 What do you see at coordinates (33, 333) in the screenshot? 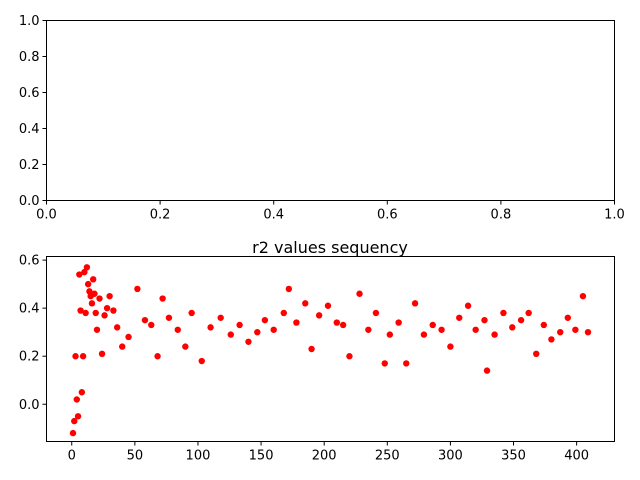
I see `bottom-axes-y-ticks: 0.0 0.2 0.4 0.6` at bounding box center [33, 333].